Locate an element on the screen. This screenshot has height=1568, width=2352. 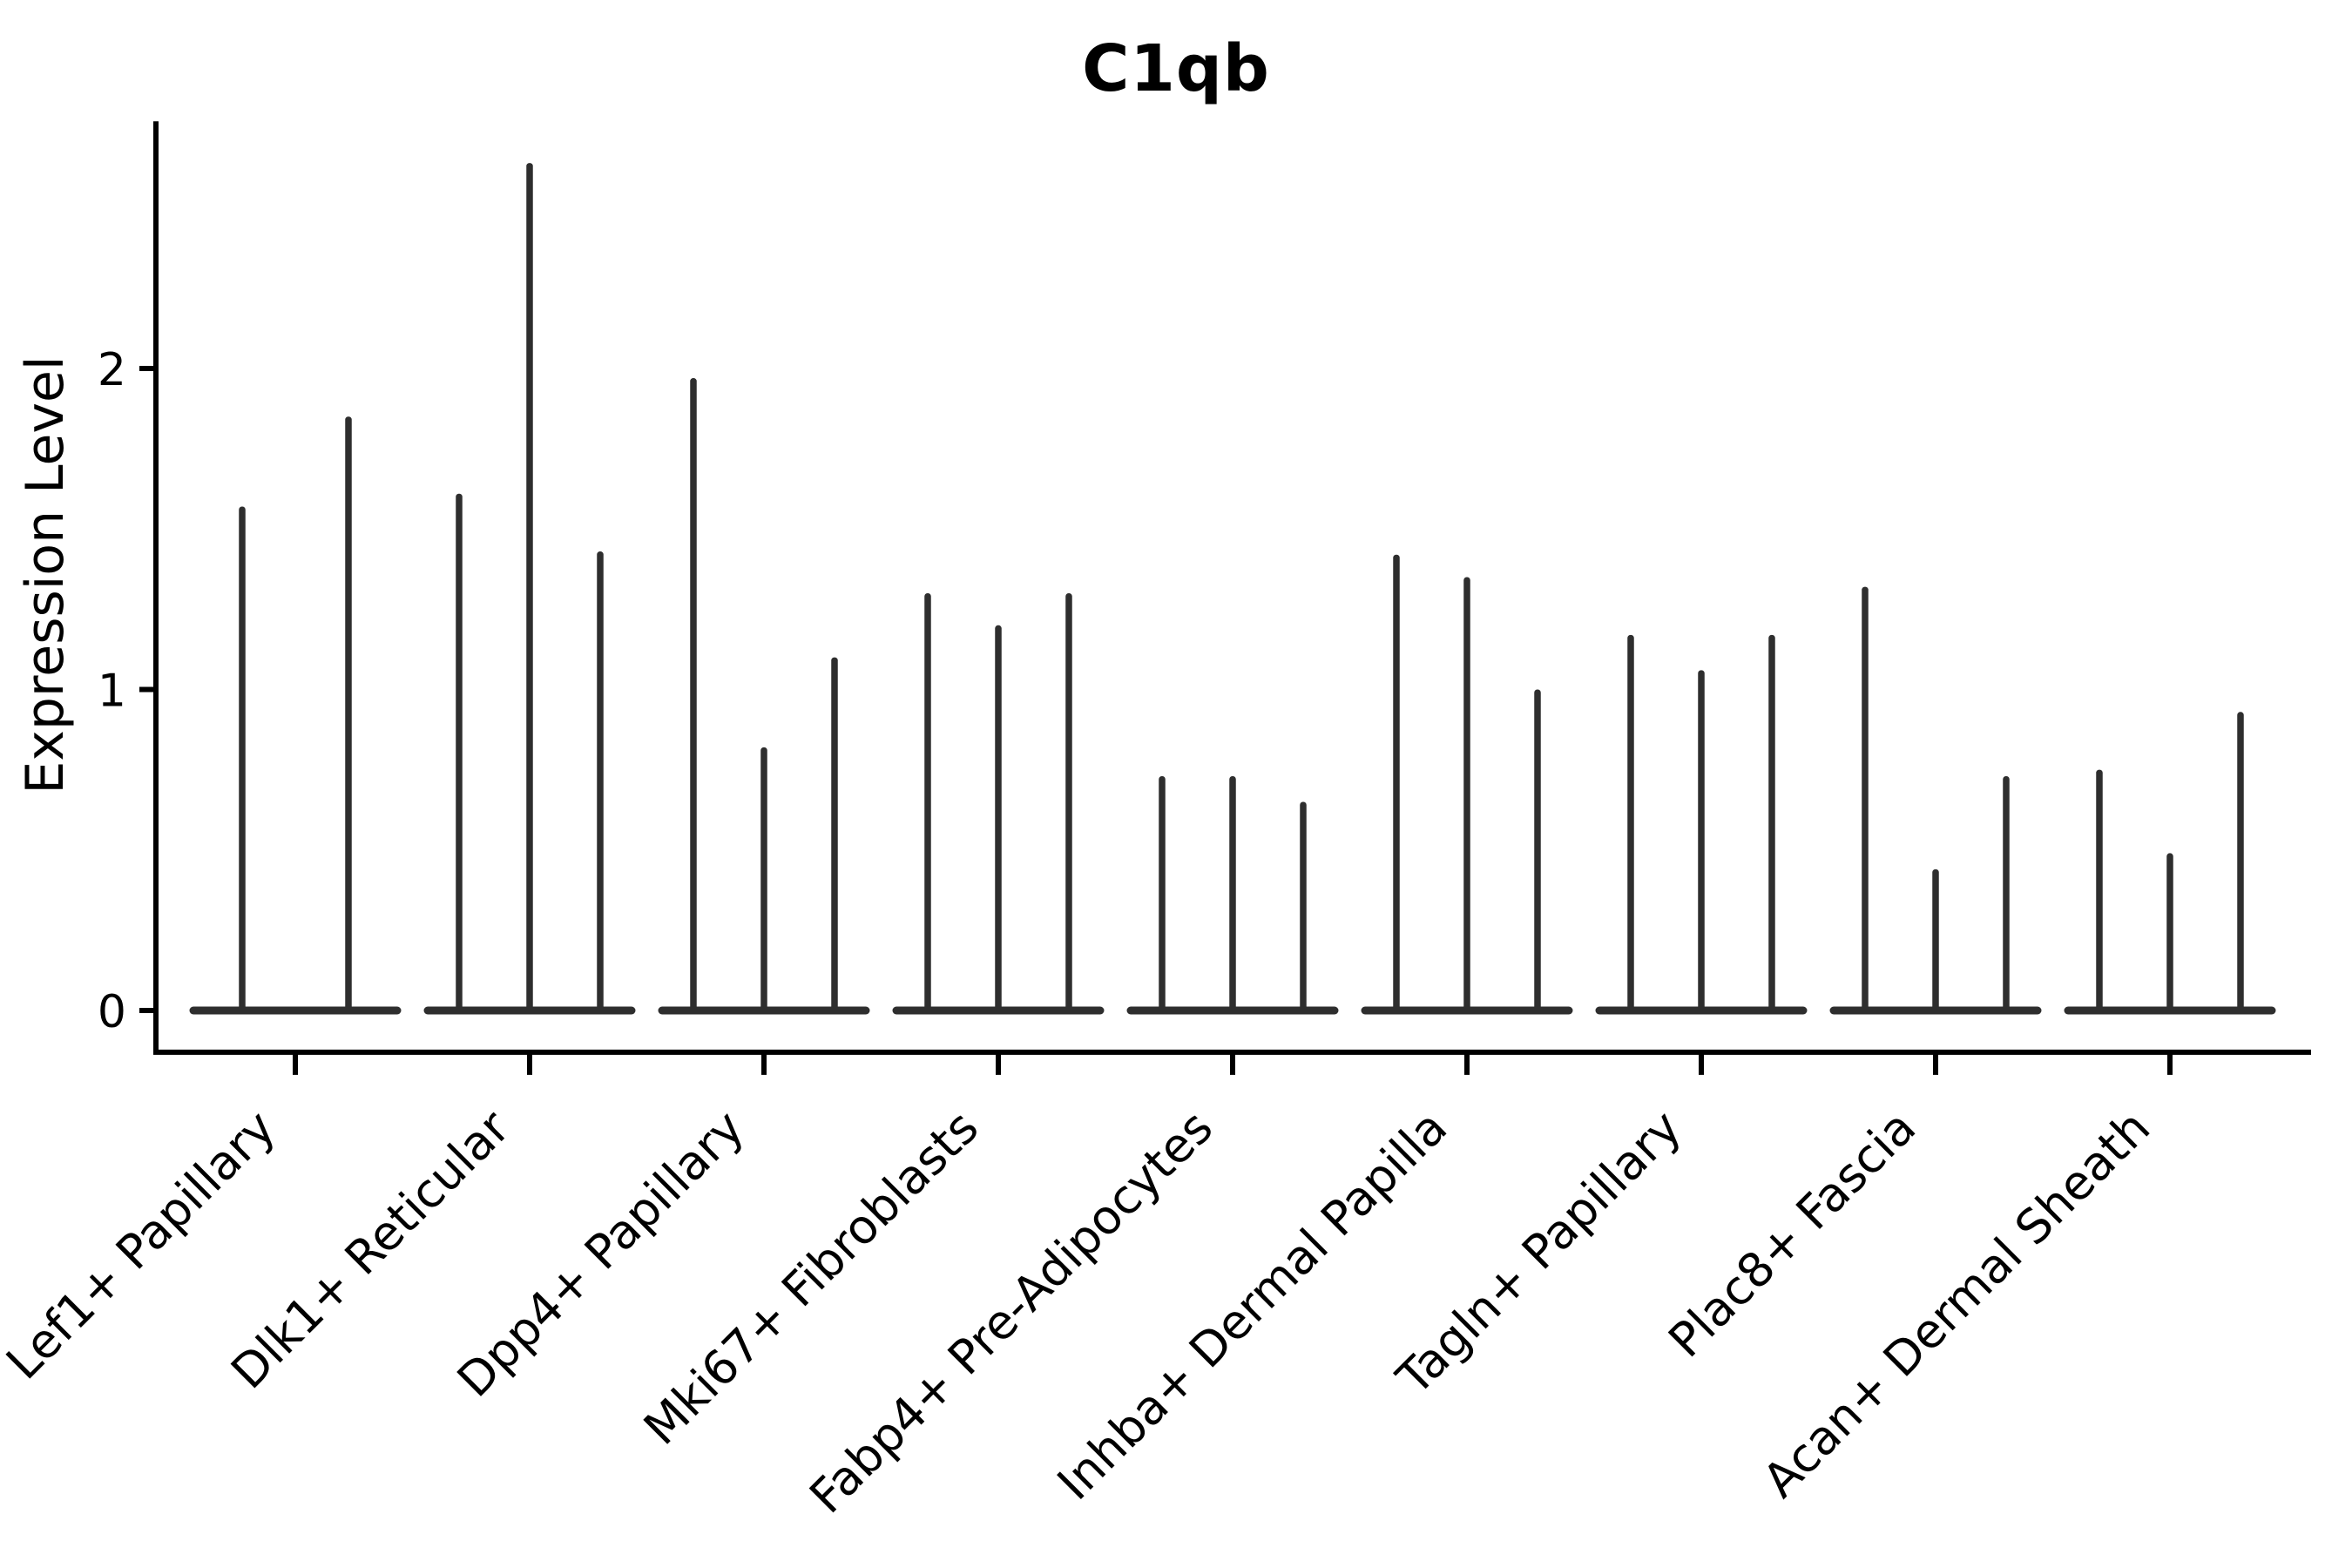
y-tick-label: 1 is located at coordinates (112, 692).